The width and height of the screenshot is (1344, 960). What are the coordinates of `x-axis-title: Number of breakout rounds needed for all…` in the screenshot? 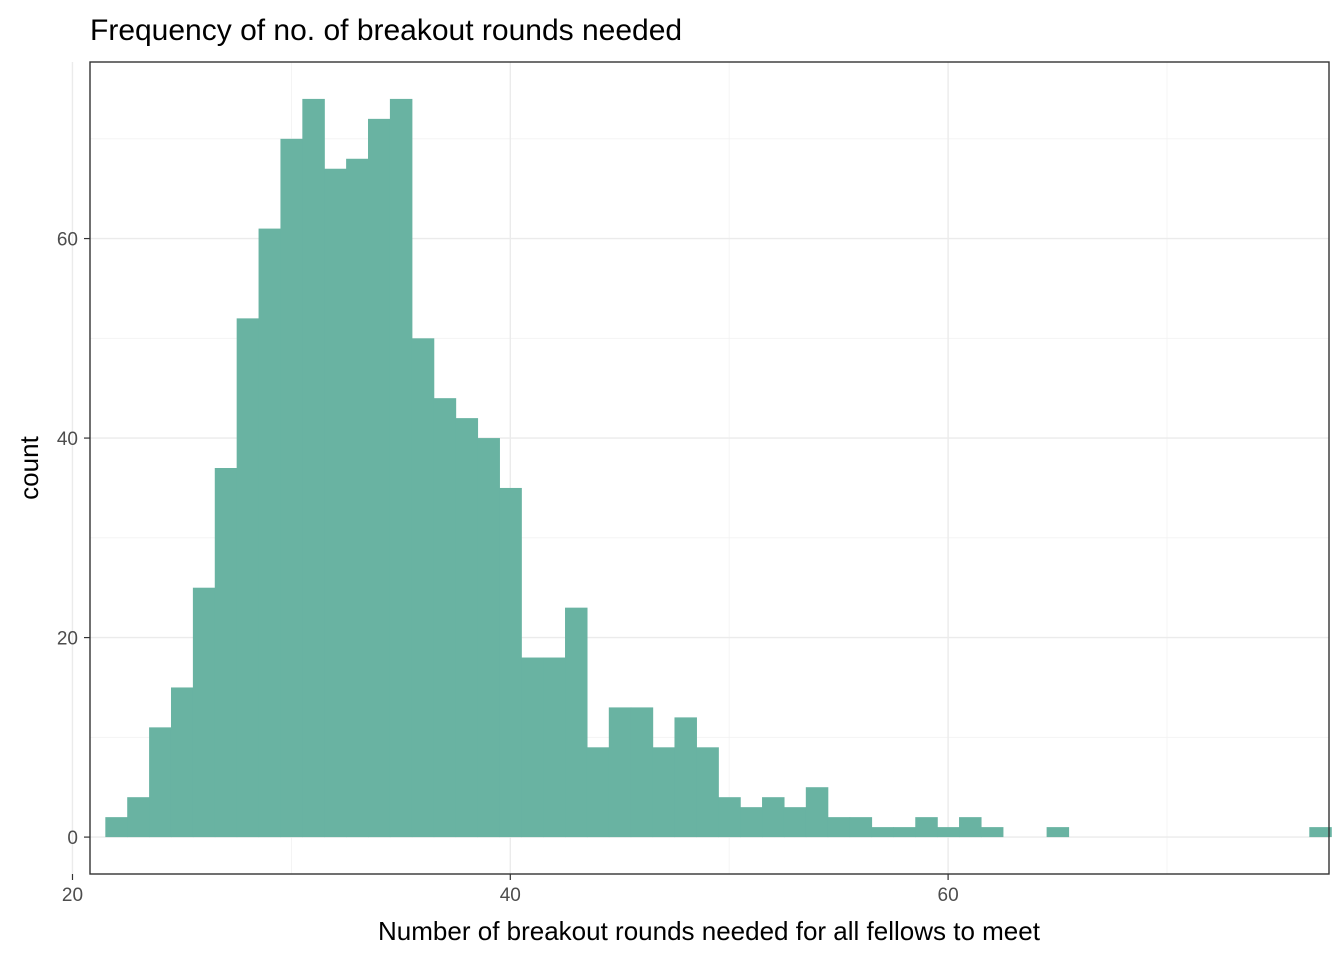 It's located at (709, 931).